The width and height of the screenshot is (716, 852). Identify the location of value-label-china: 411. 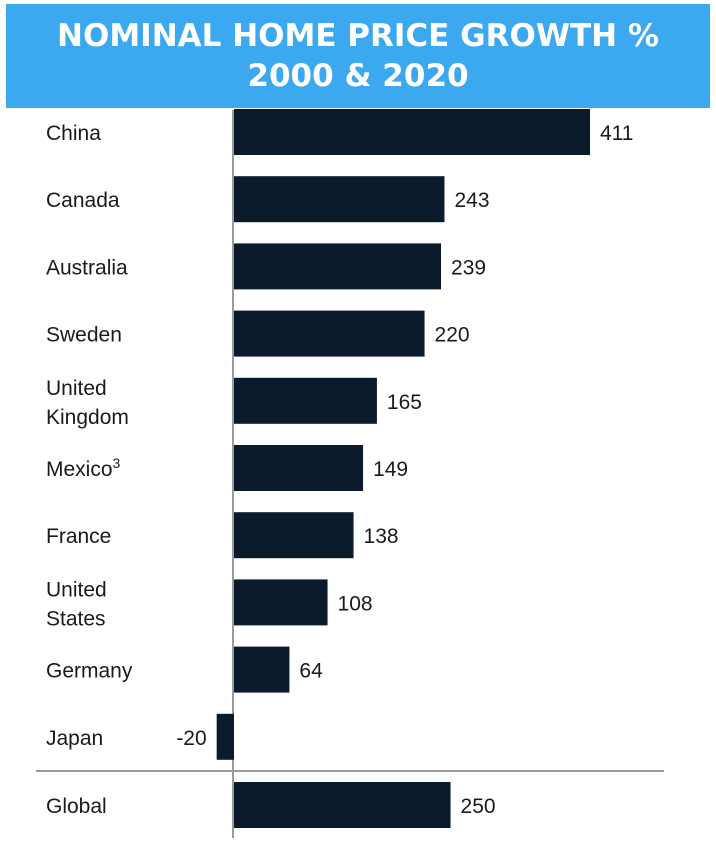
(616, 133).